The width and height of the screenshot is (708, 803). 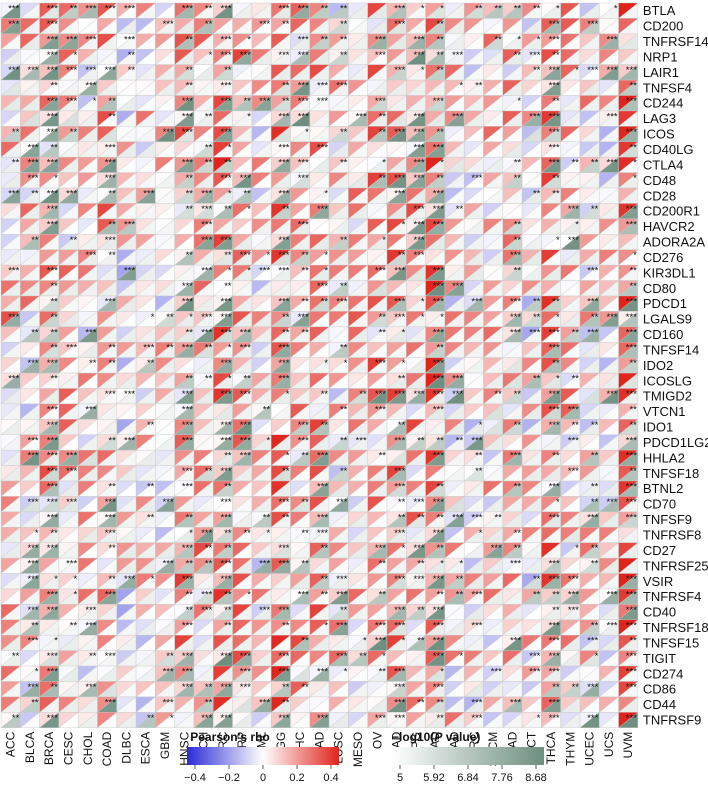 What do you see at coordinates (501, 778) in the screenshot?
I see `p-tick-label: 7.76` at bounding box center [501, 778].